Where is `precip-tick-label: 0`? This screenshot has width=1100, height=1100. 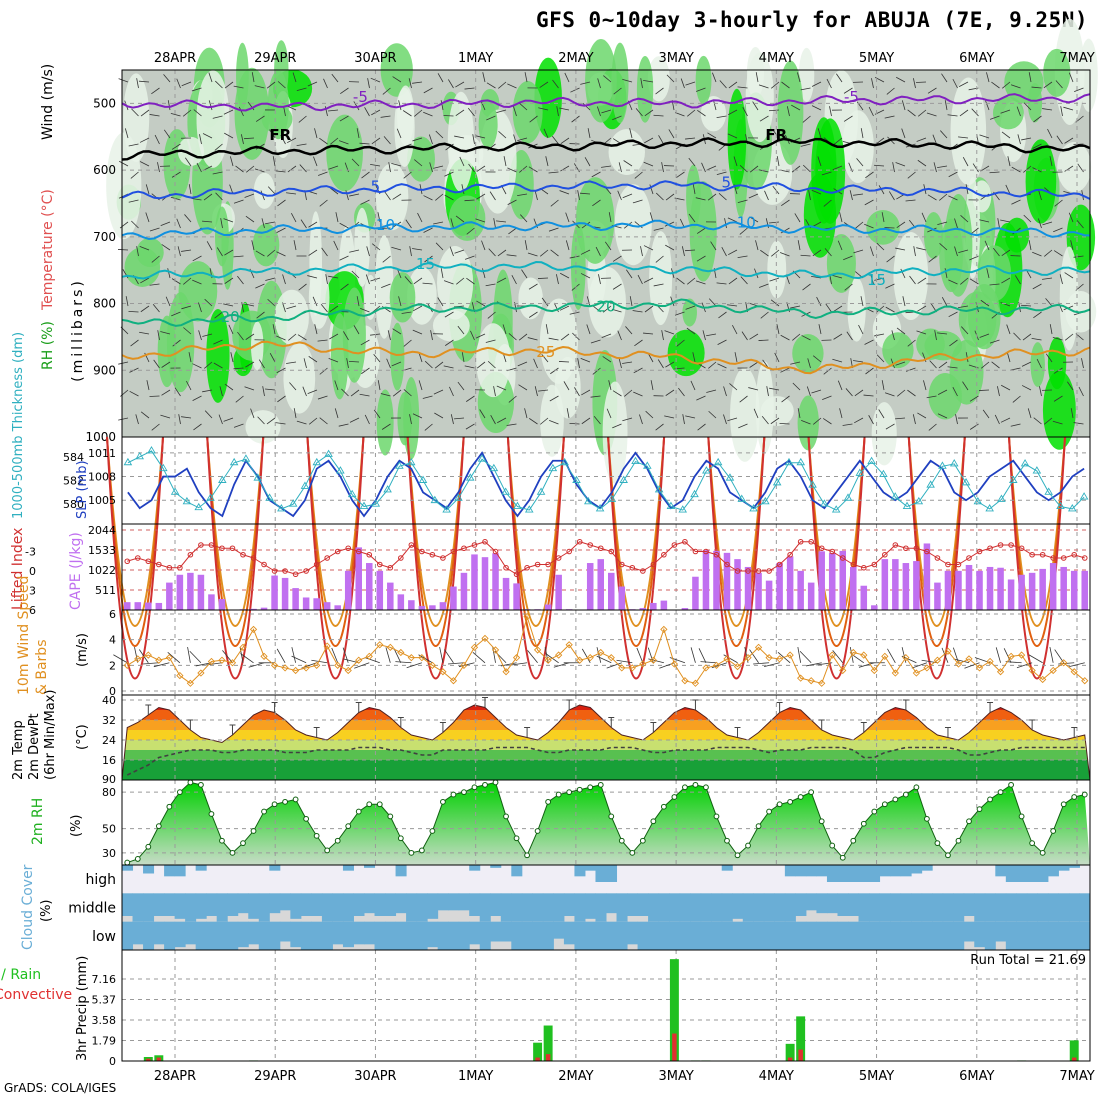 precip-tick-label: 0 is located at coordinates (112, 1061).